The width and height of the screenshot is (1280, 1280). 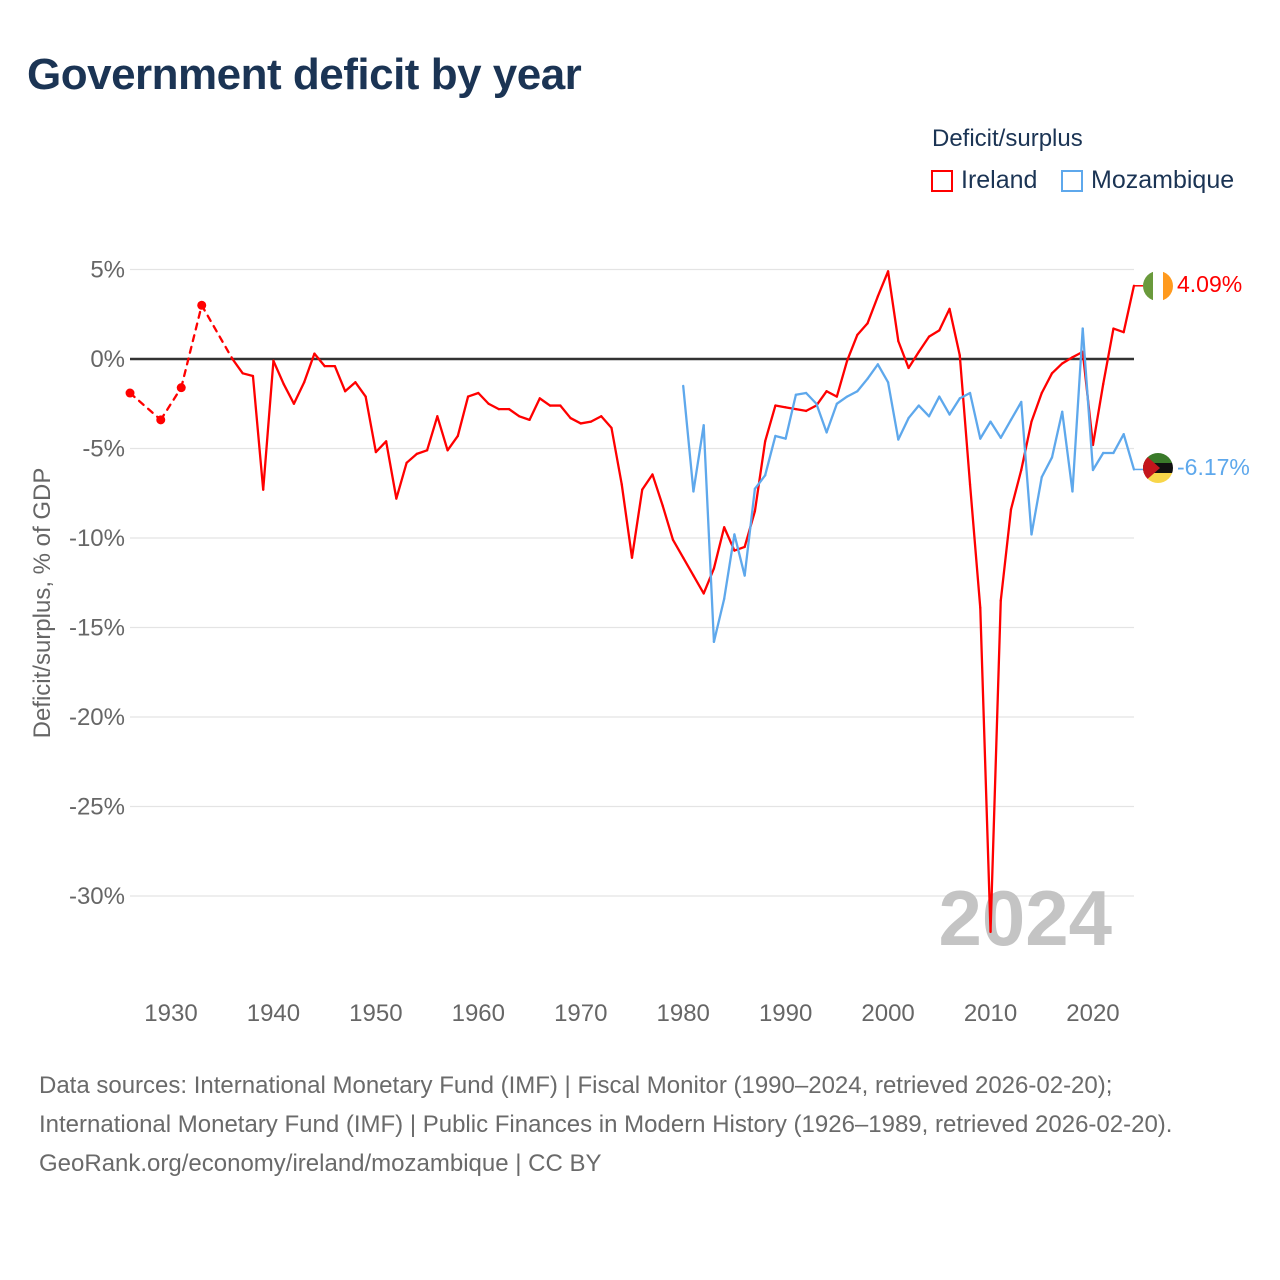 What do you see at coordinates (42, 603) in the screenshot?
I see `y-axis-label: Deficit/surplus, % of GDP` at bounding box center [42, 603].